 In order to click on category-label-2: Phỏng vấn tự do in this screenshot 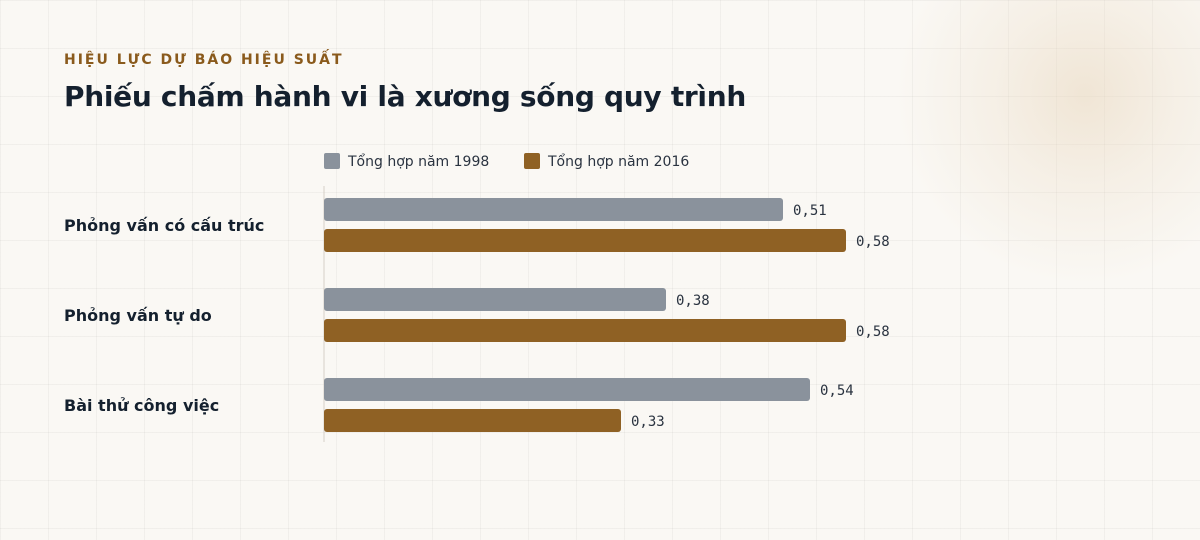, I will do `click(138, 315)`.